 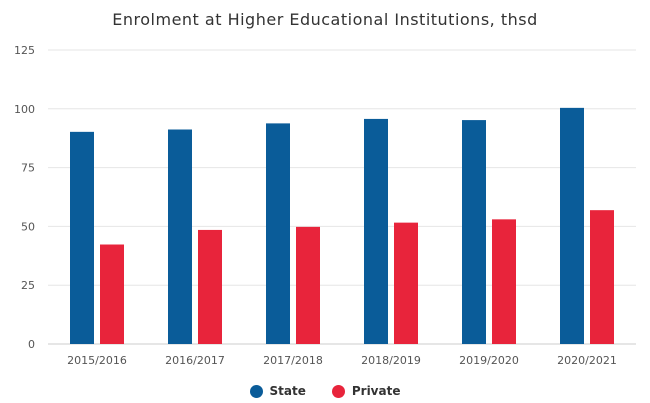 I want to click on x-tick-label: 2015/2016, so click(x=97, y=360).